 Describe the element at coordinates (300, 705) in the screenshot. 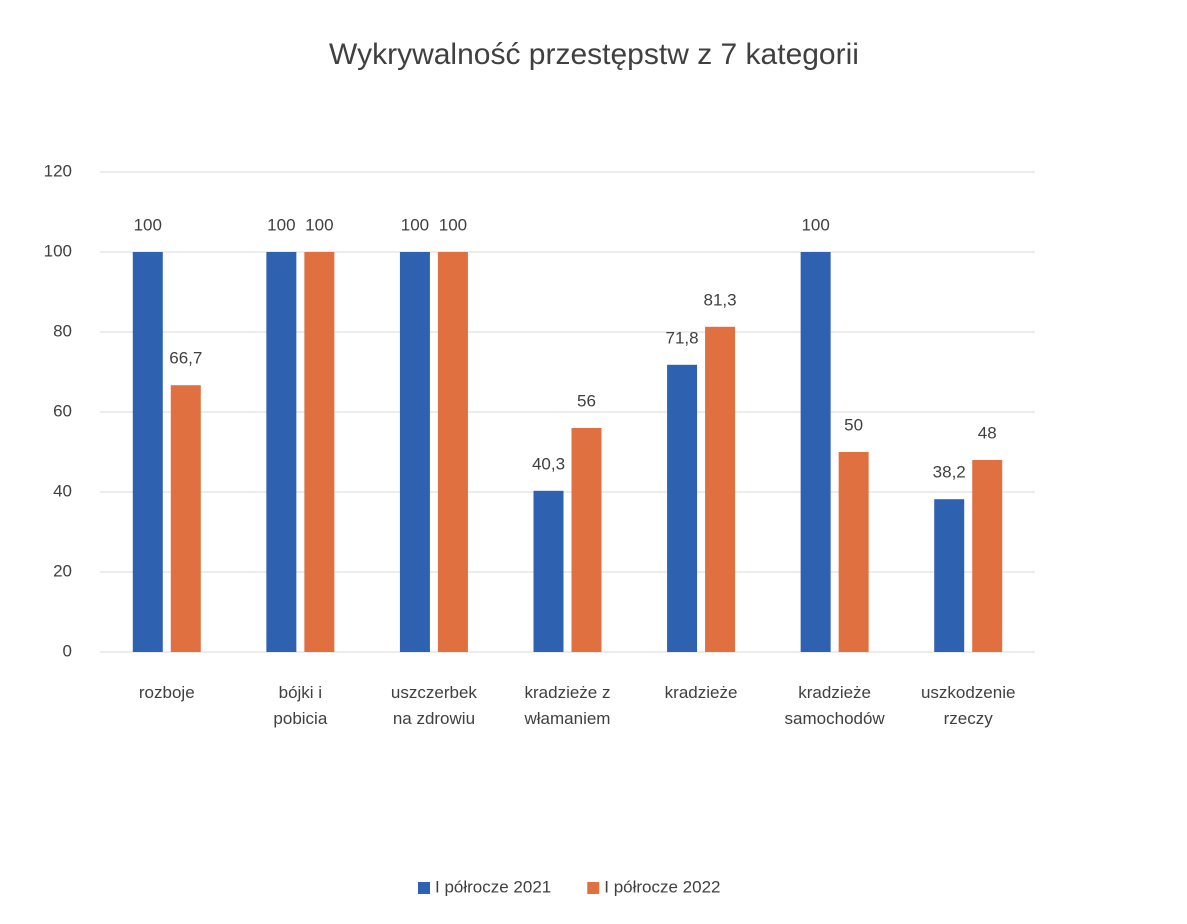

I see `x-tick-label: bójki i pobicia` at that location.